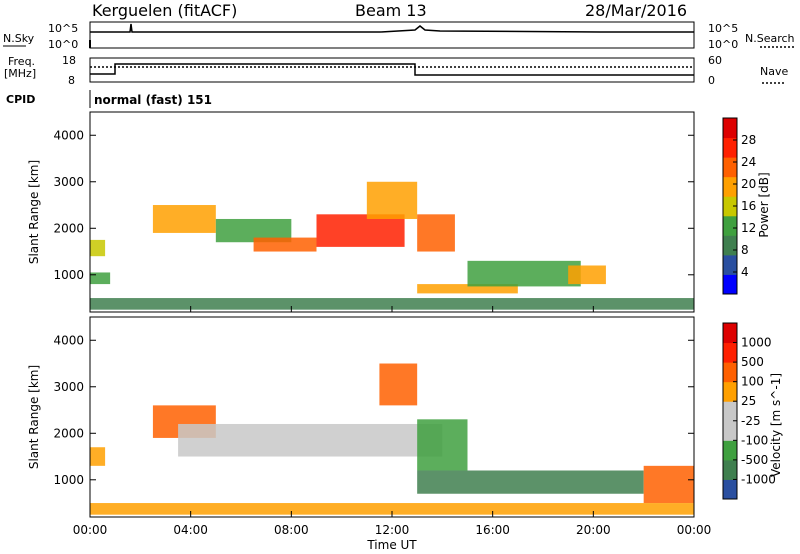 This screenshot has height=554, width=800. I want to click on velocity-colorbar-tick-label: -500, so click(754, 460).